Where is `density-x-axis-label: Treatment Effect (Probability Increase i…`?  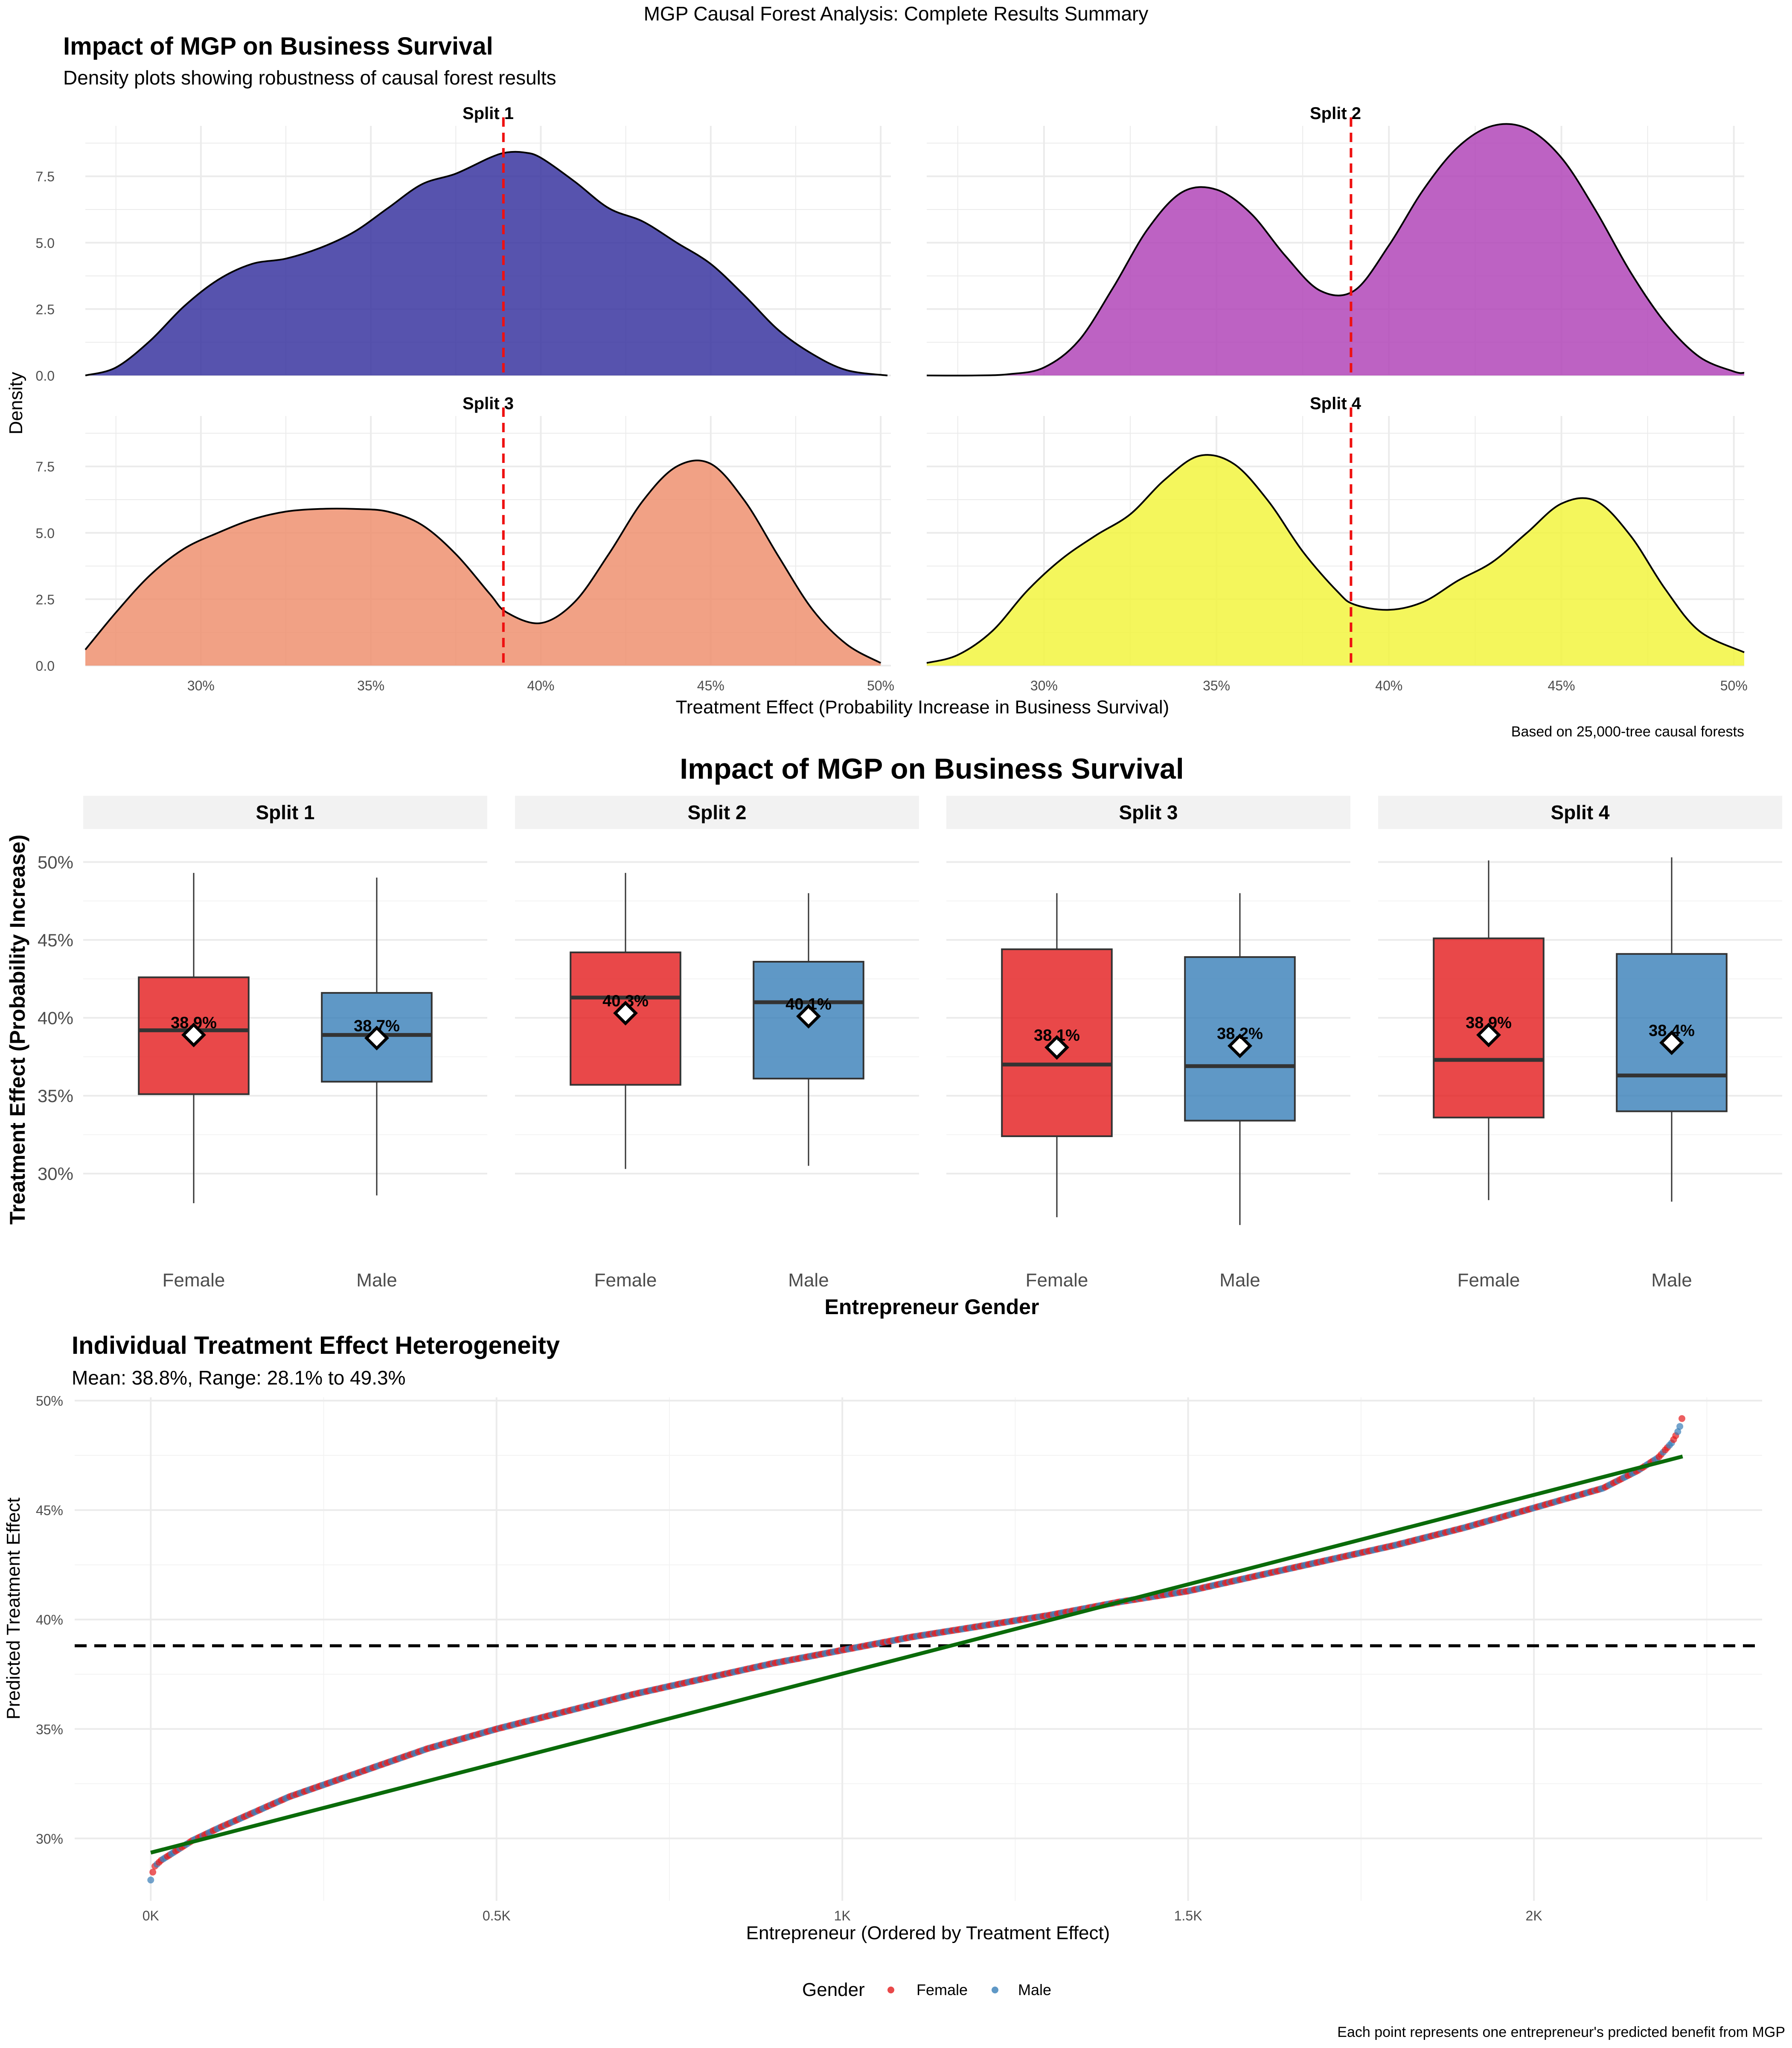 density-x-axis-label: Treatment Effect (Probability Increase i… is located at coordinates (923, 707).